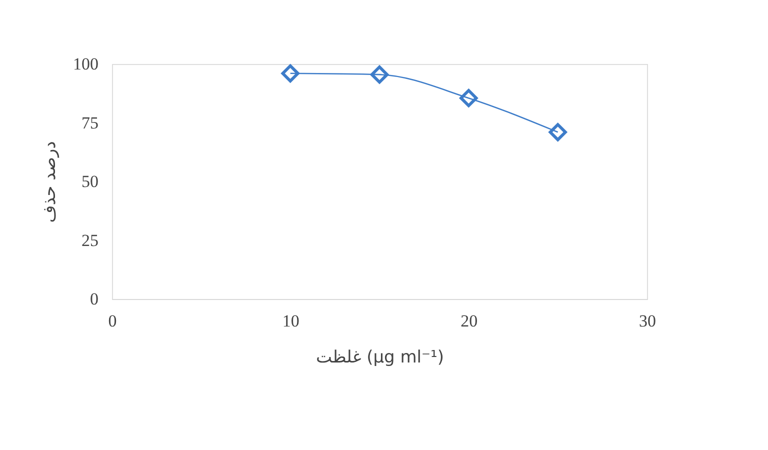 The image size is (768, 450). I want to click on x-tick-label: 20, so click(469, 321).